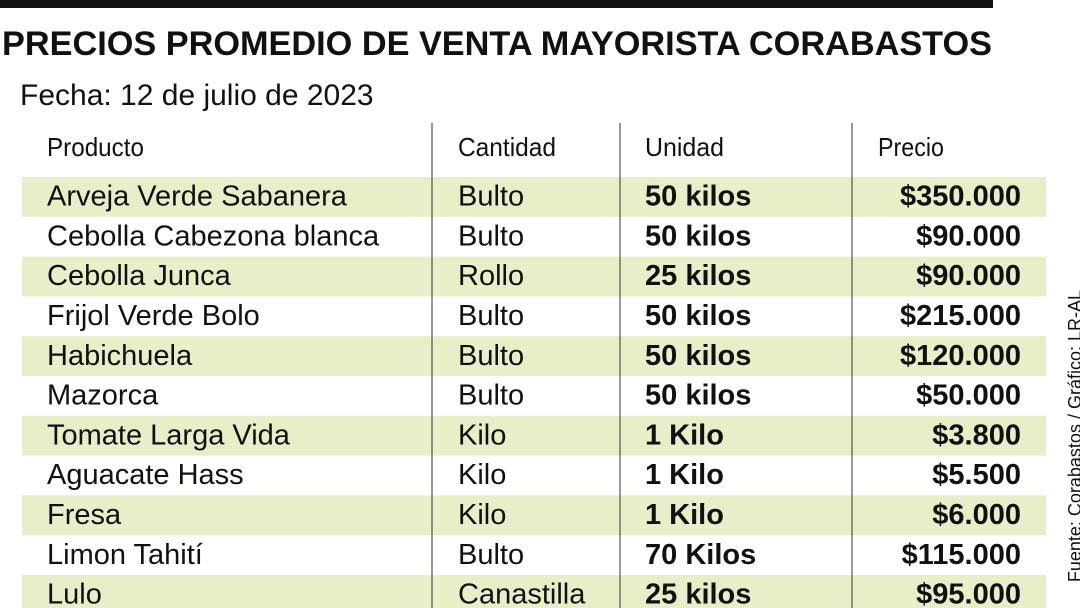 The width and height of the screenshot is (1080, 608). I want to click on price: $3.800, so click(976, 435).